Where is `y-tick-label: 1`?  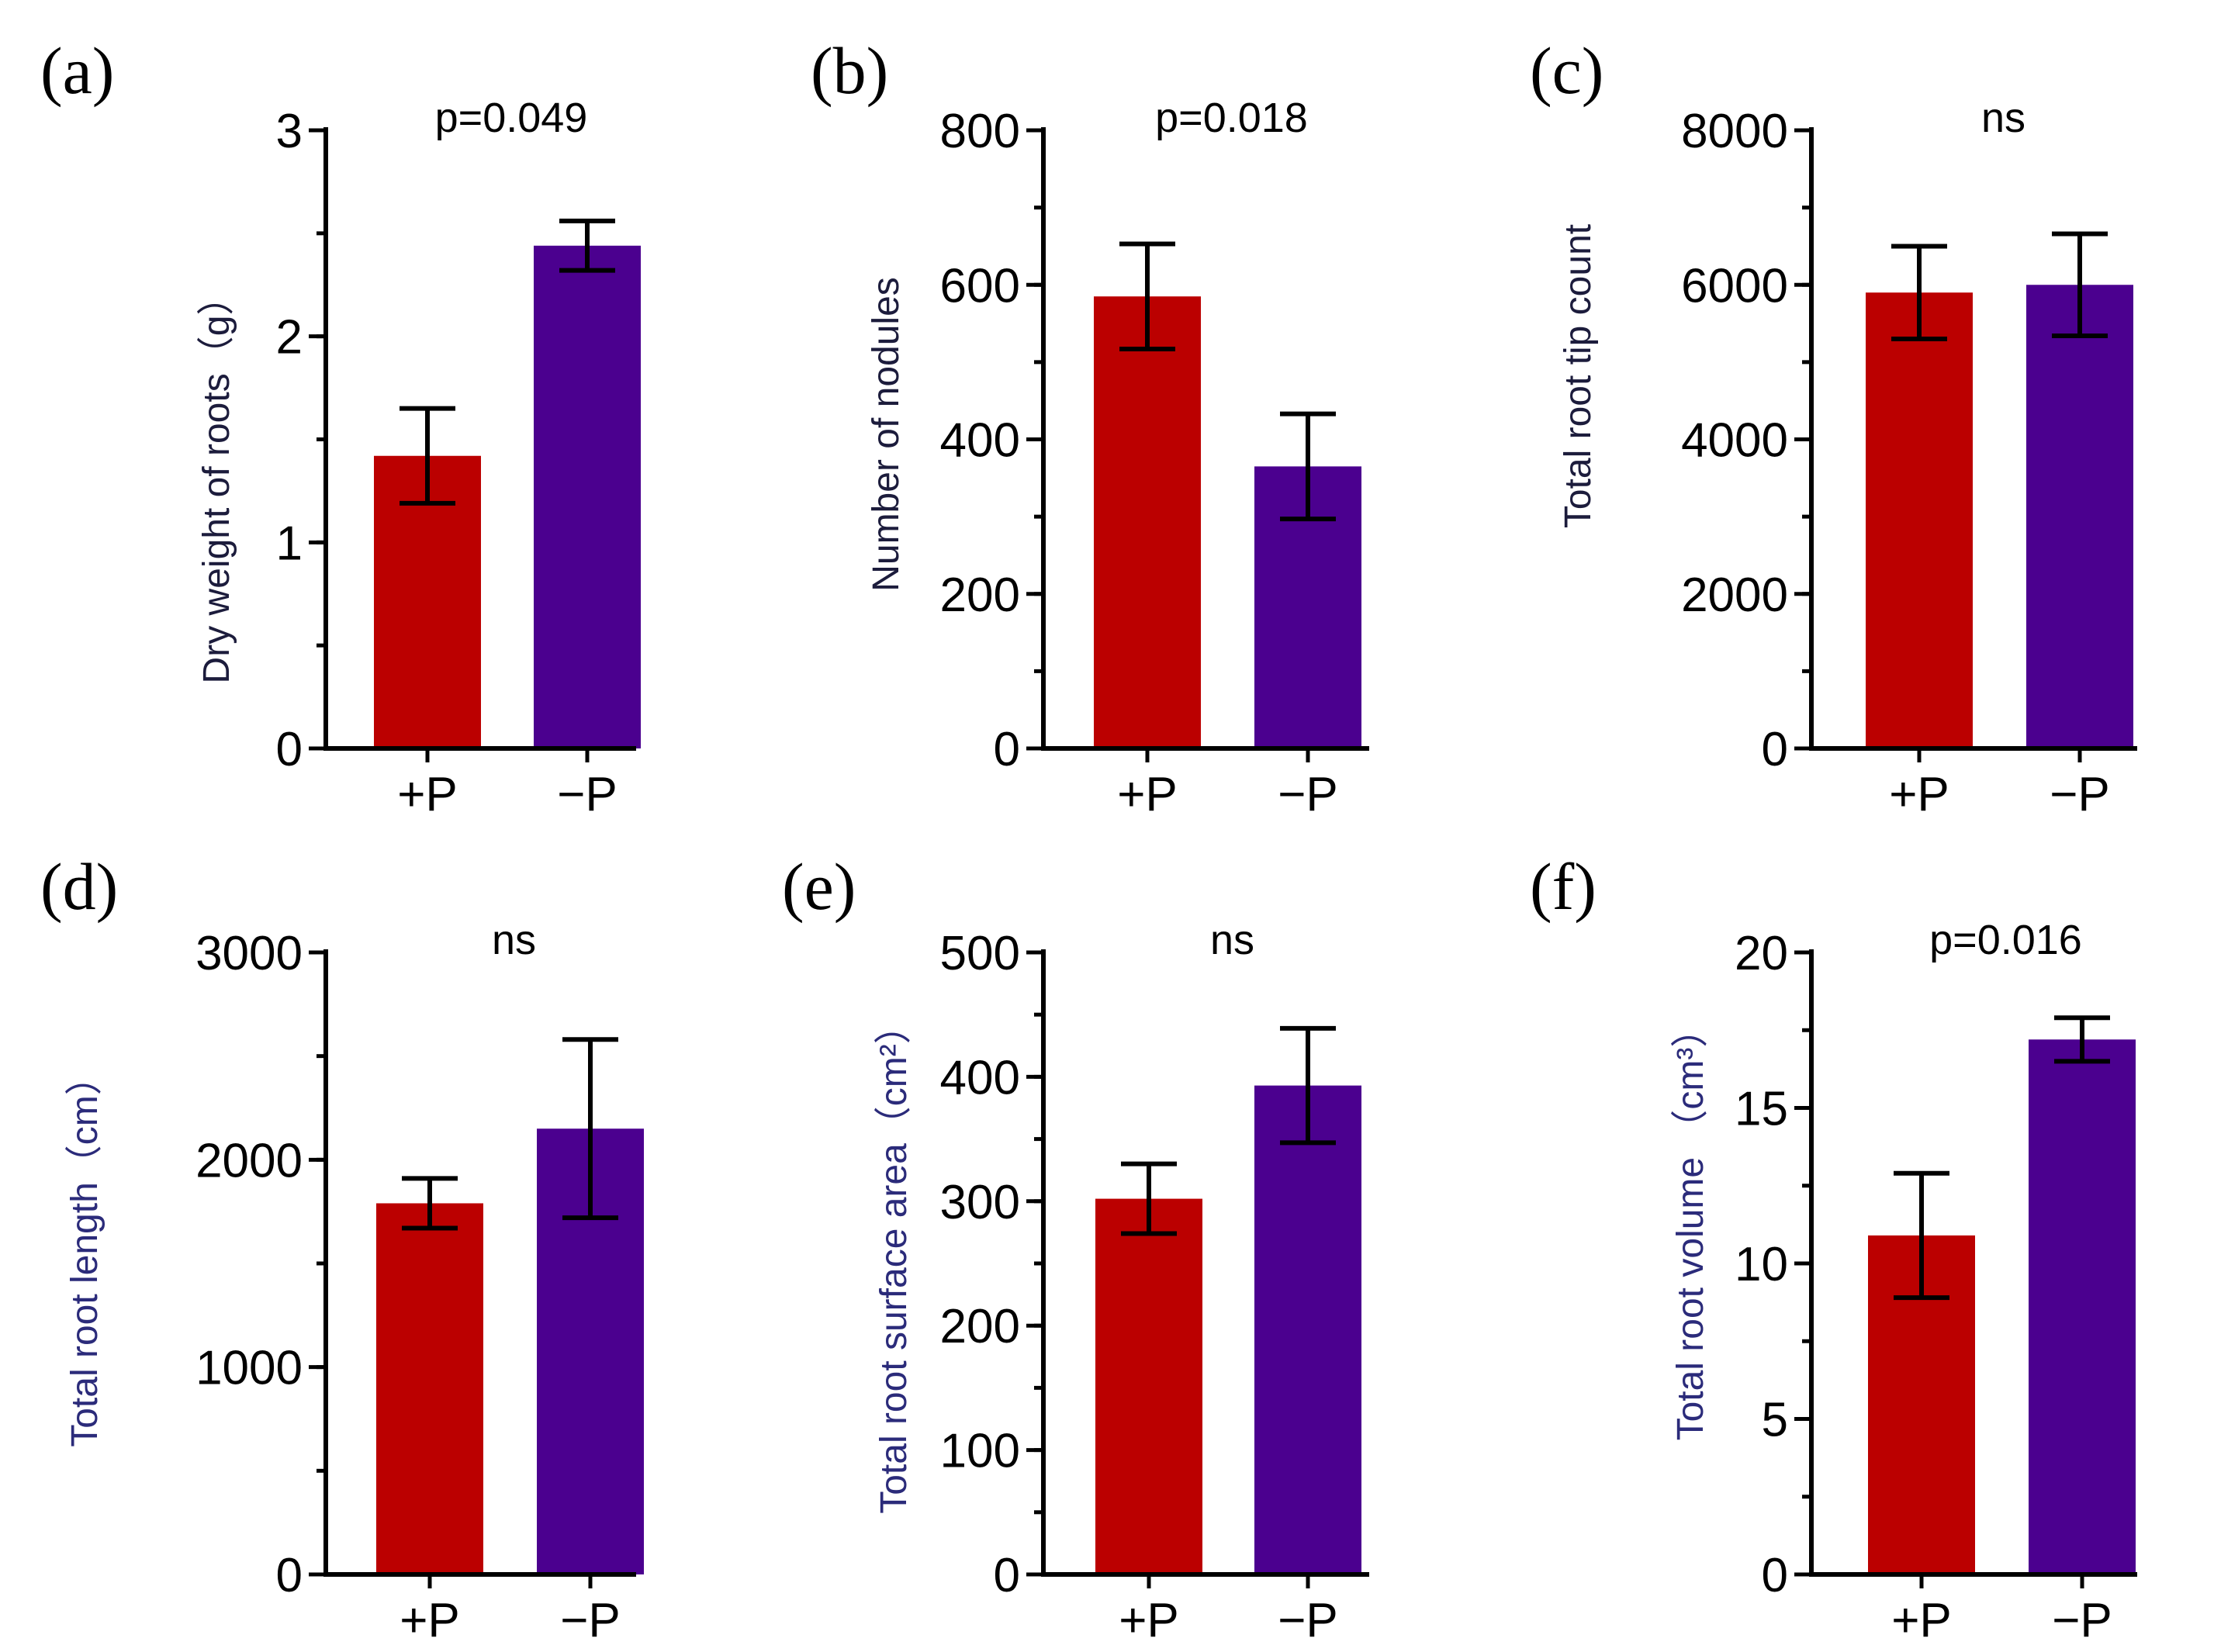
y-tick-label: 1 is located at coordinates (290, 543).